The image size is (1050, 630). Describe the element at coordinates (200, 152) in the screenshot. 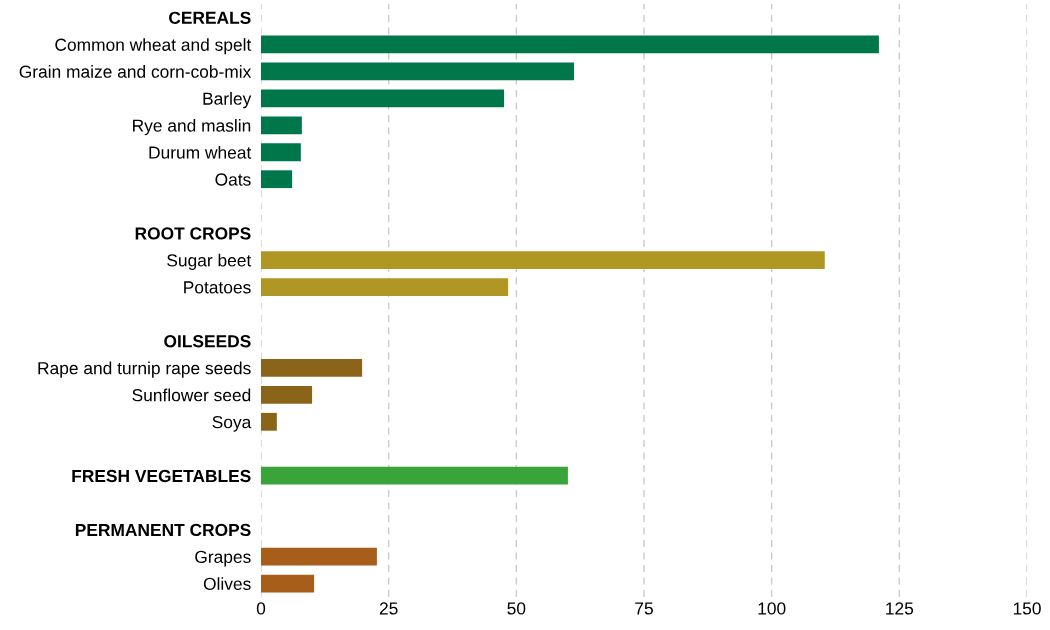

I see `y-tick-label: Durum wheat` at that location.